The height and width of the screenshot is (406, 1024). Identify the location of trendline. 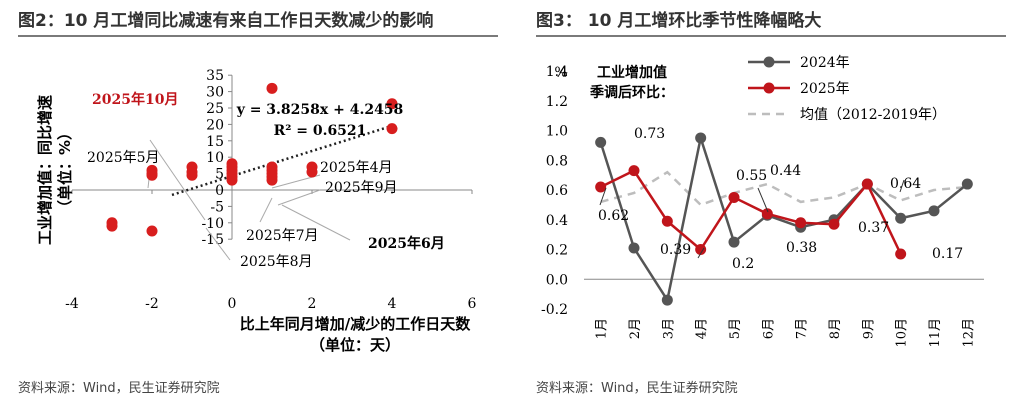
(282, 160).